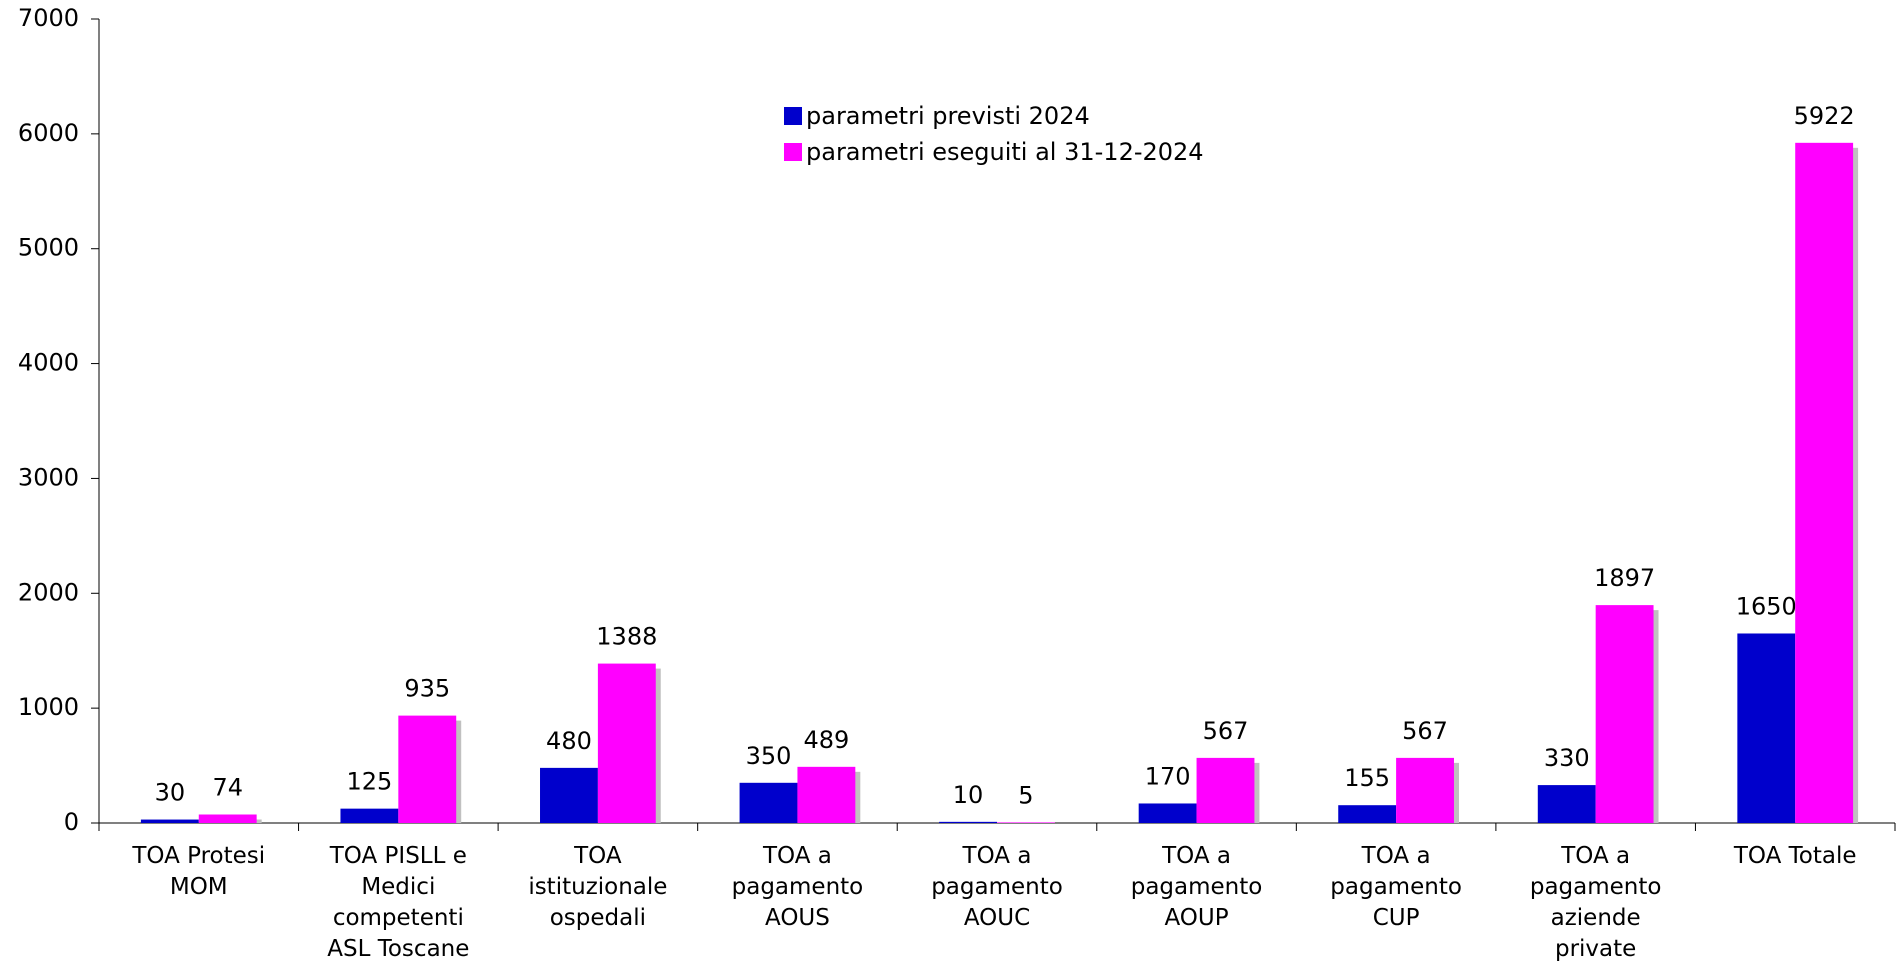  Describe the element at coordinates (227, 788) in the screenshot. I see `data-label: 74` at that location.